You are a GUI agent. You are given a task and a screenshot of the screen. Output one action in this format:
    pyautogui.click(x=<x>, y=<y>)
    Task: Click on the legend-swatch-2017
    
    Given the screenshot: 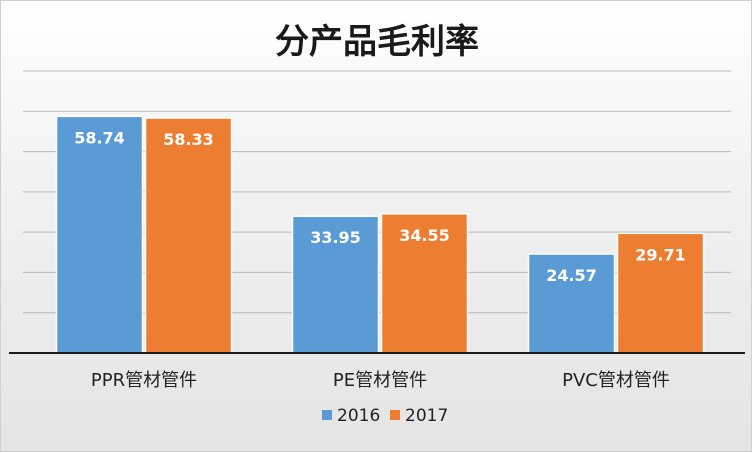 What is the action you would take?
    pyautogui.click(x=395, y=415)
    